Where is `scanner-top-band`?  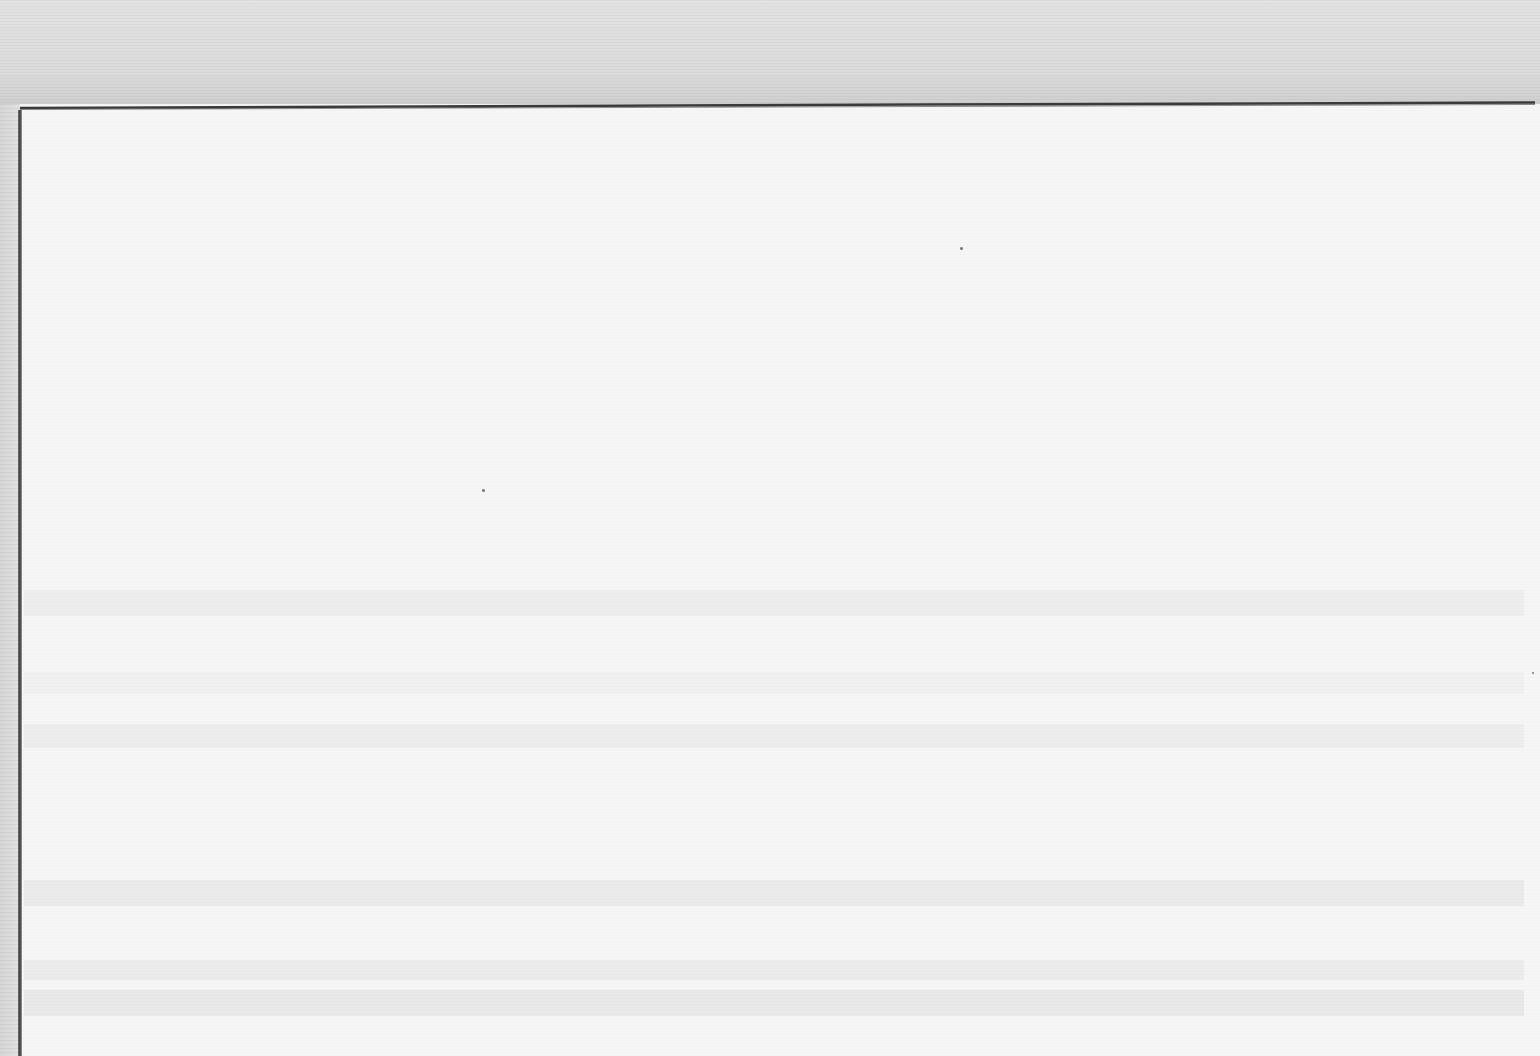 scanner-top-band is located at coordinates (770, 52).